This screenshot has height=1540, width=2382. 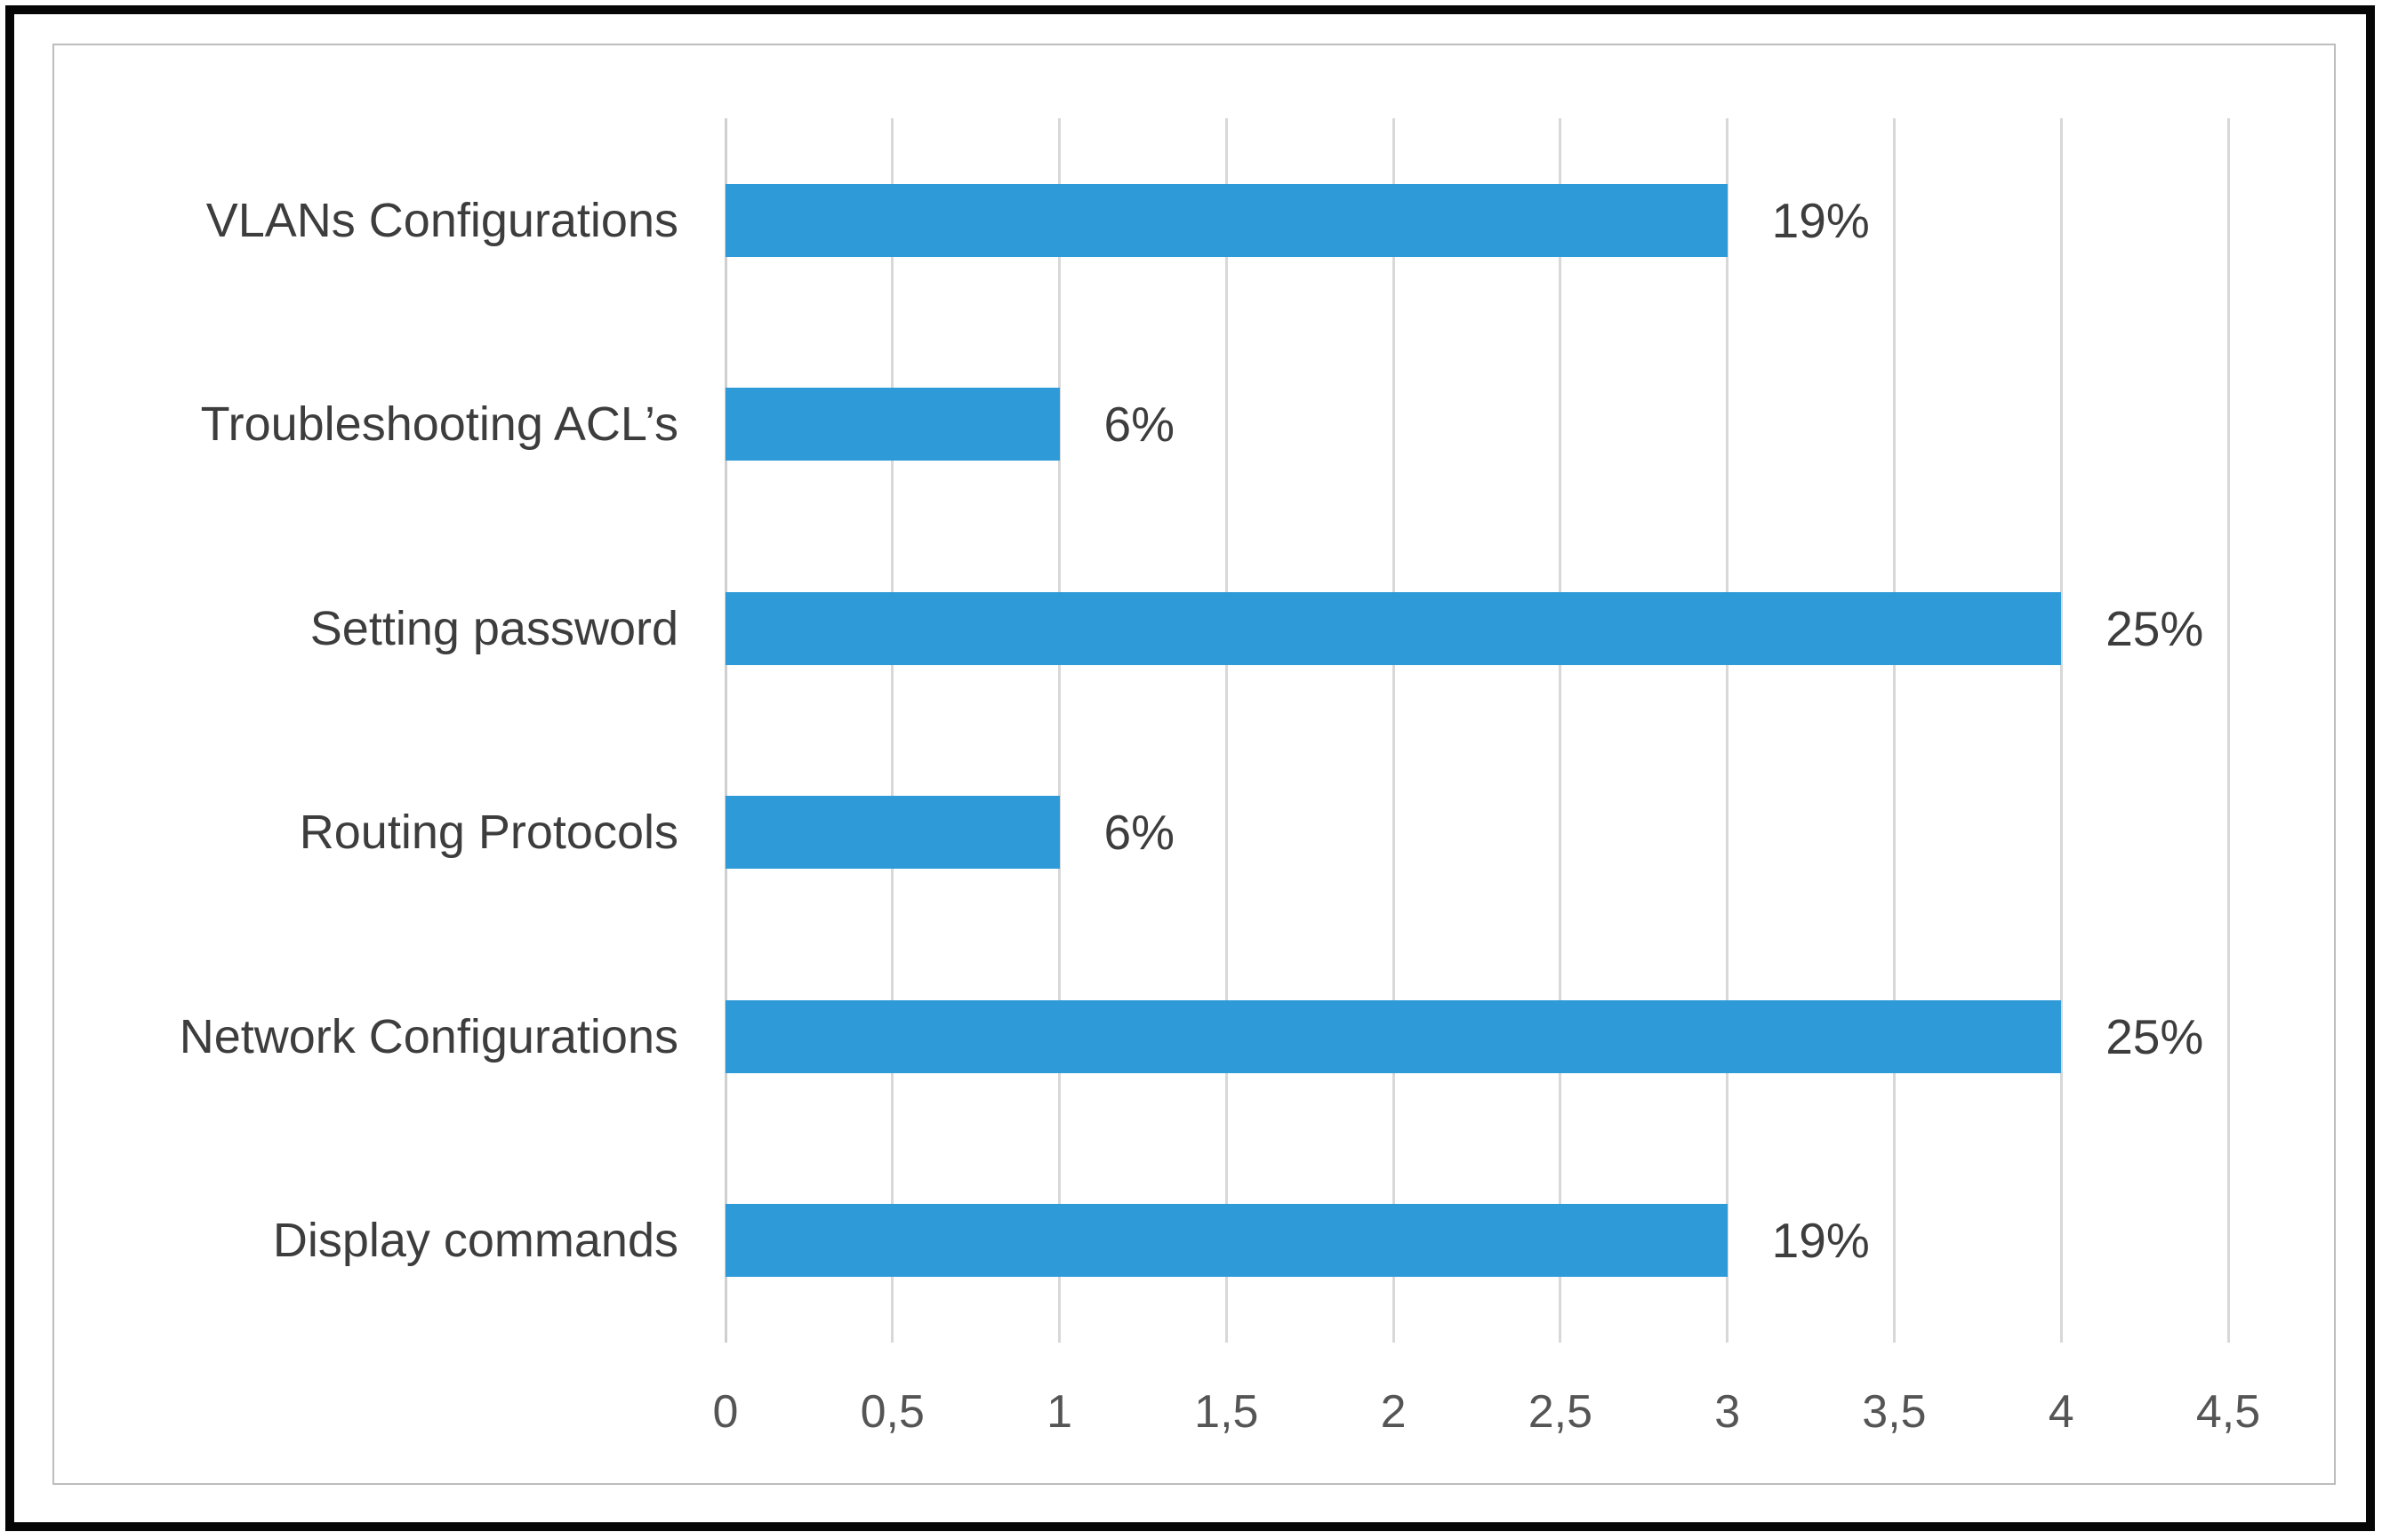 I want to click on gridline-0,5, so click(x=892, y=731).